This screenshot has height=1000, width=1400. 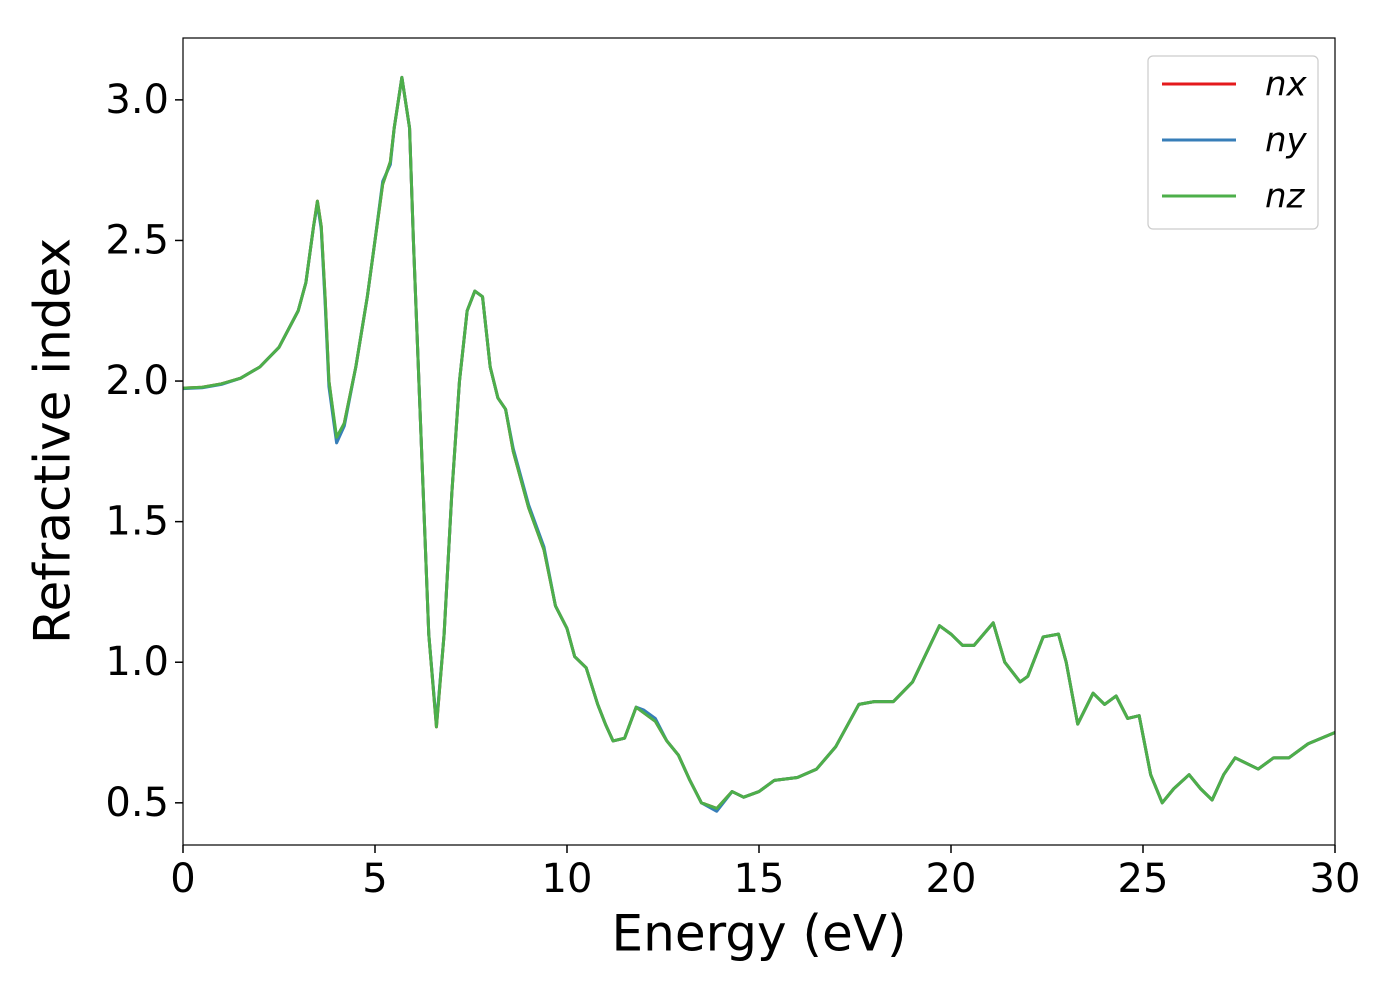 What do you see at coordinates (182, 879) in the screenshot?
I see `x-tick-label: 0` at bounding box center [182, 879].